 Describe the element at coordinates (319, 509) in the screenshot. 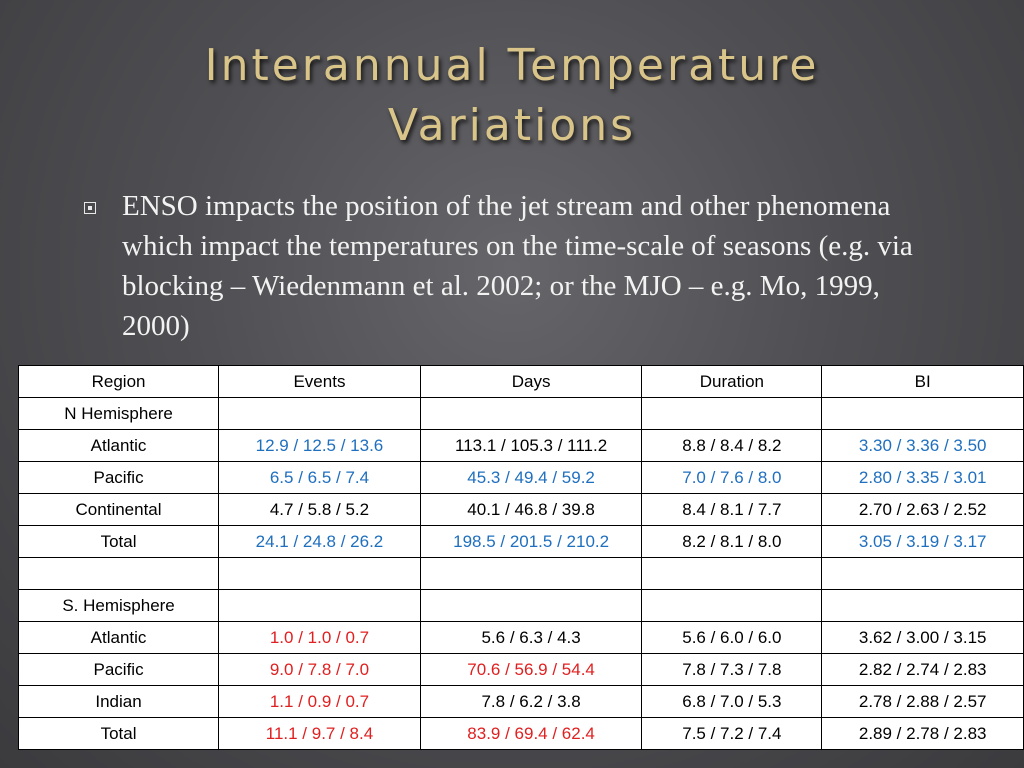

I see `cell-events: 4.7 / 5.8 / 5.2` at that location.